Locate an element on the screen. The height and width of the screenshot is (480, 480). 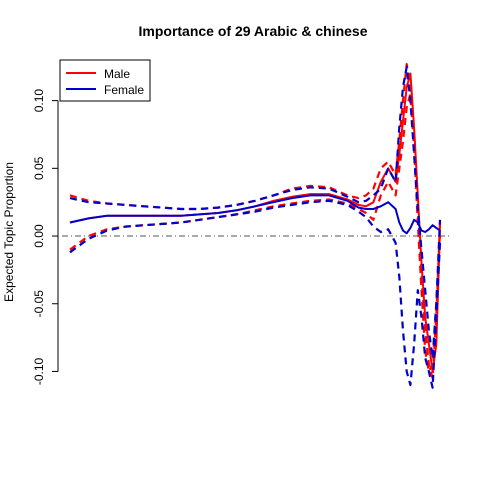
y-axis-label: Expected Topic Proportion is located at coordinates (9, 232).